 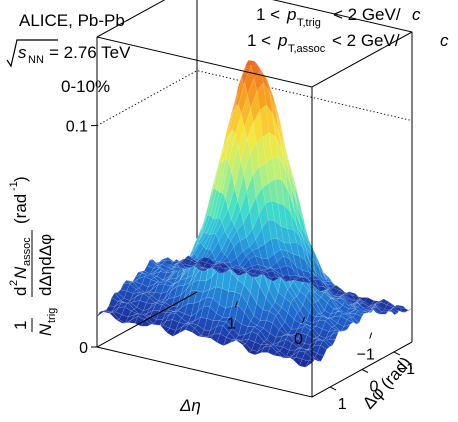 What do you see at coordinates (85, 86) in the screenshot?
I see `centrality-label: 0-10%` at bounding box center [85, 86].